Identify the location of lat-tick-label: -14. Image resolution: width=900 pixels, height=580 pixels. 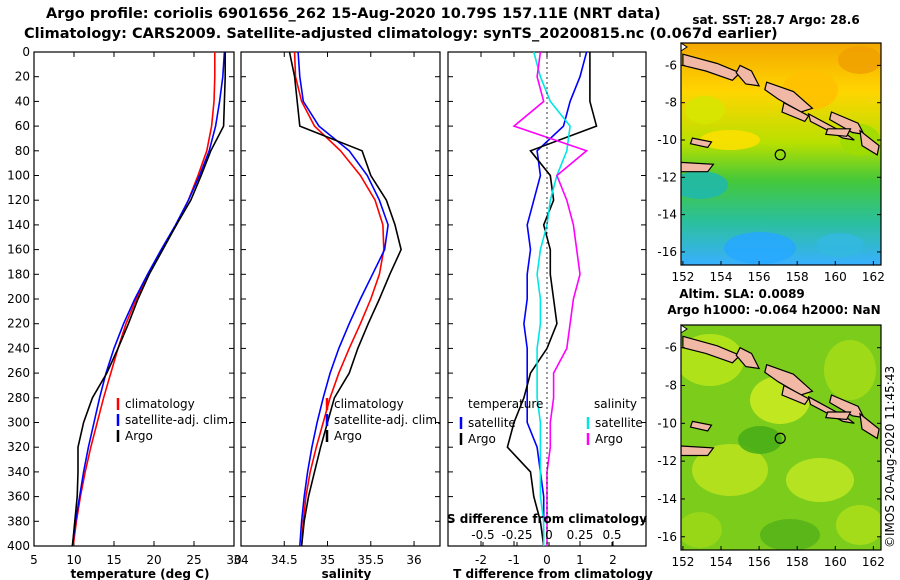
(667, 215).